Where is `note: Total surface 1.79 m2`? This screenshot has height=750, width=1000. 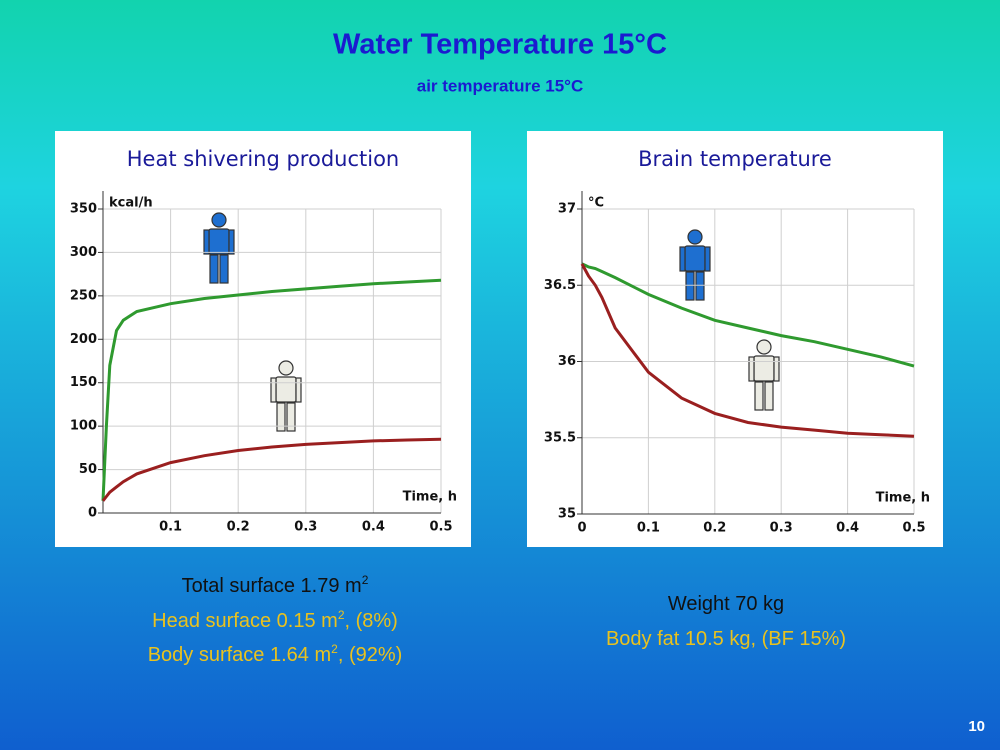 note: Total surface 1.79 m2 is located at coordinates (275, 585).